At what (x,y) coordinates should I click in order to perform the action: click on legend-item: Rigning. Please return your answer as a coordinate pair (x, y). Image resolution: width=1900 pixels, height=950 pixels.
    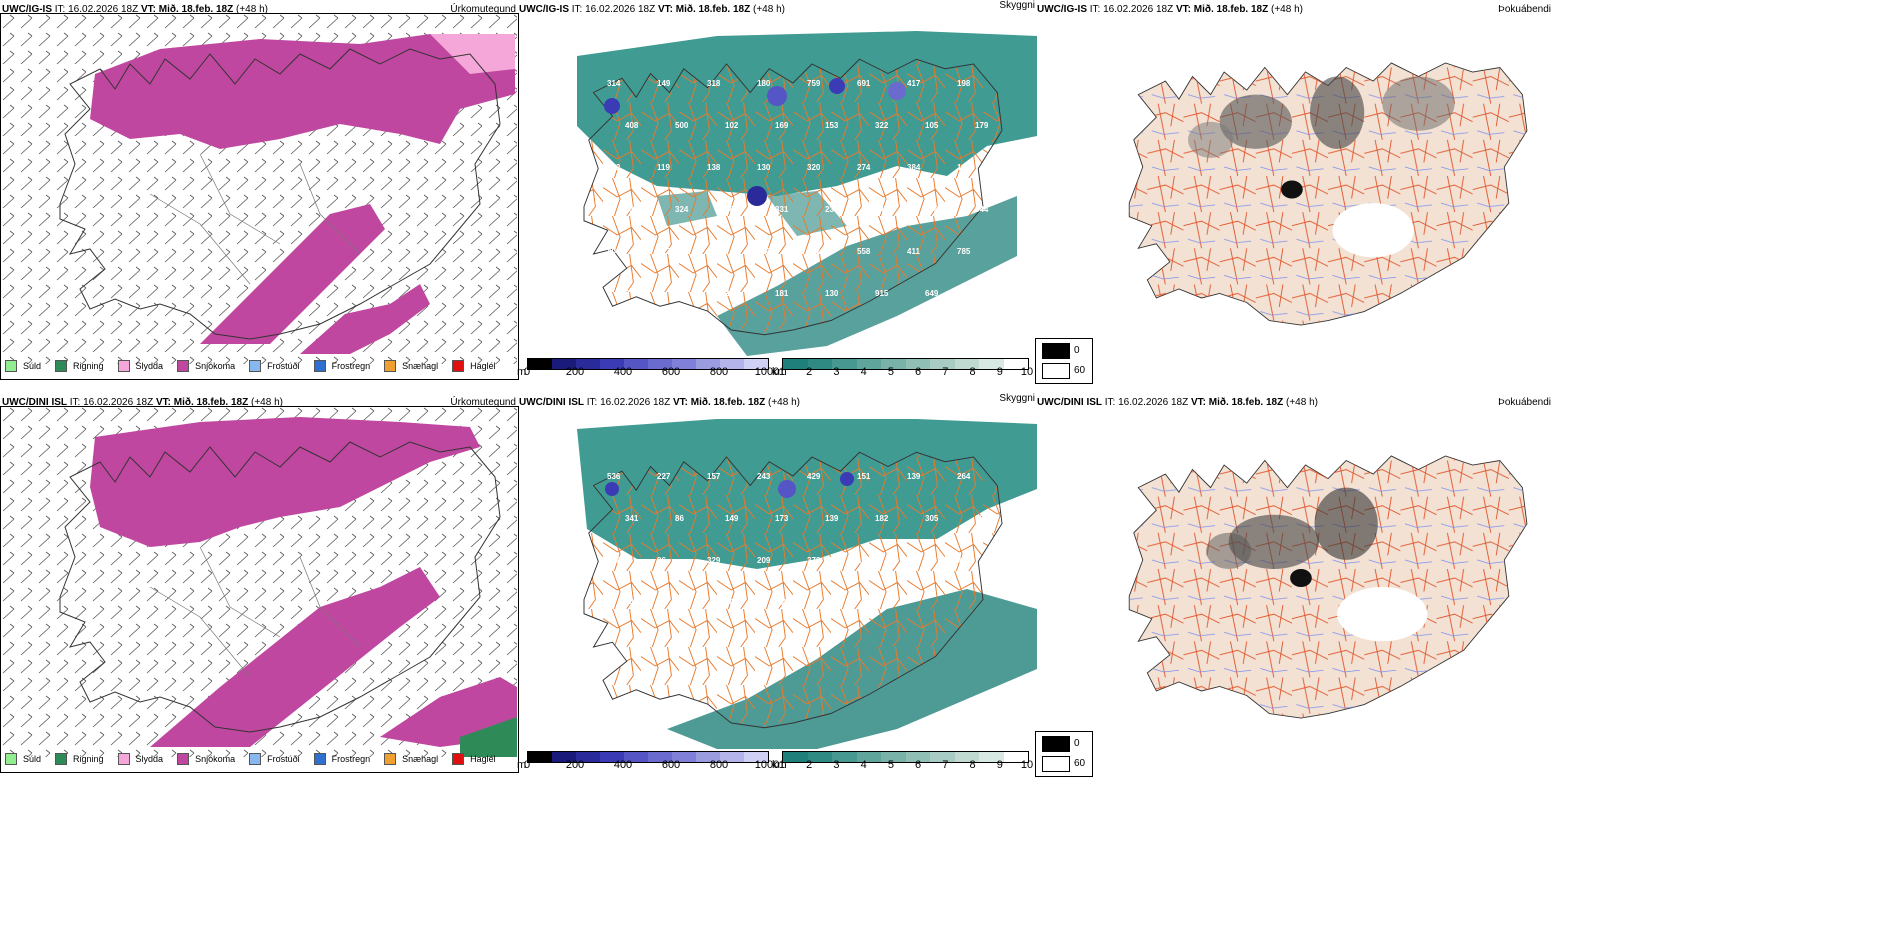
    Looking at the image, I should click on (79, 366).